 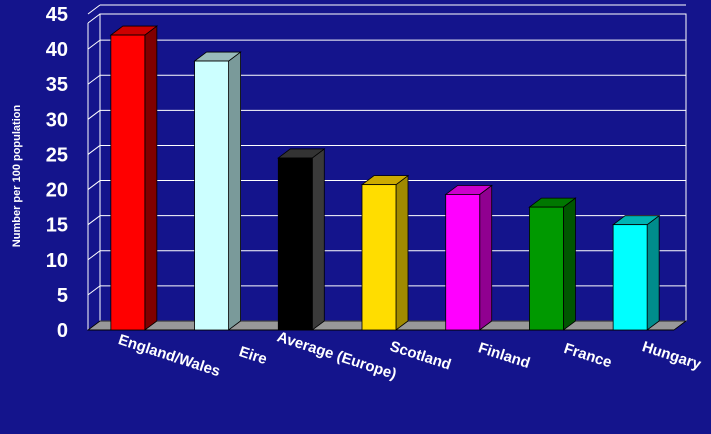 I want to click on y-tick-label: 45, so click(x=57, y=15).